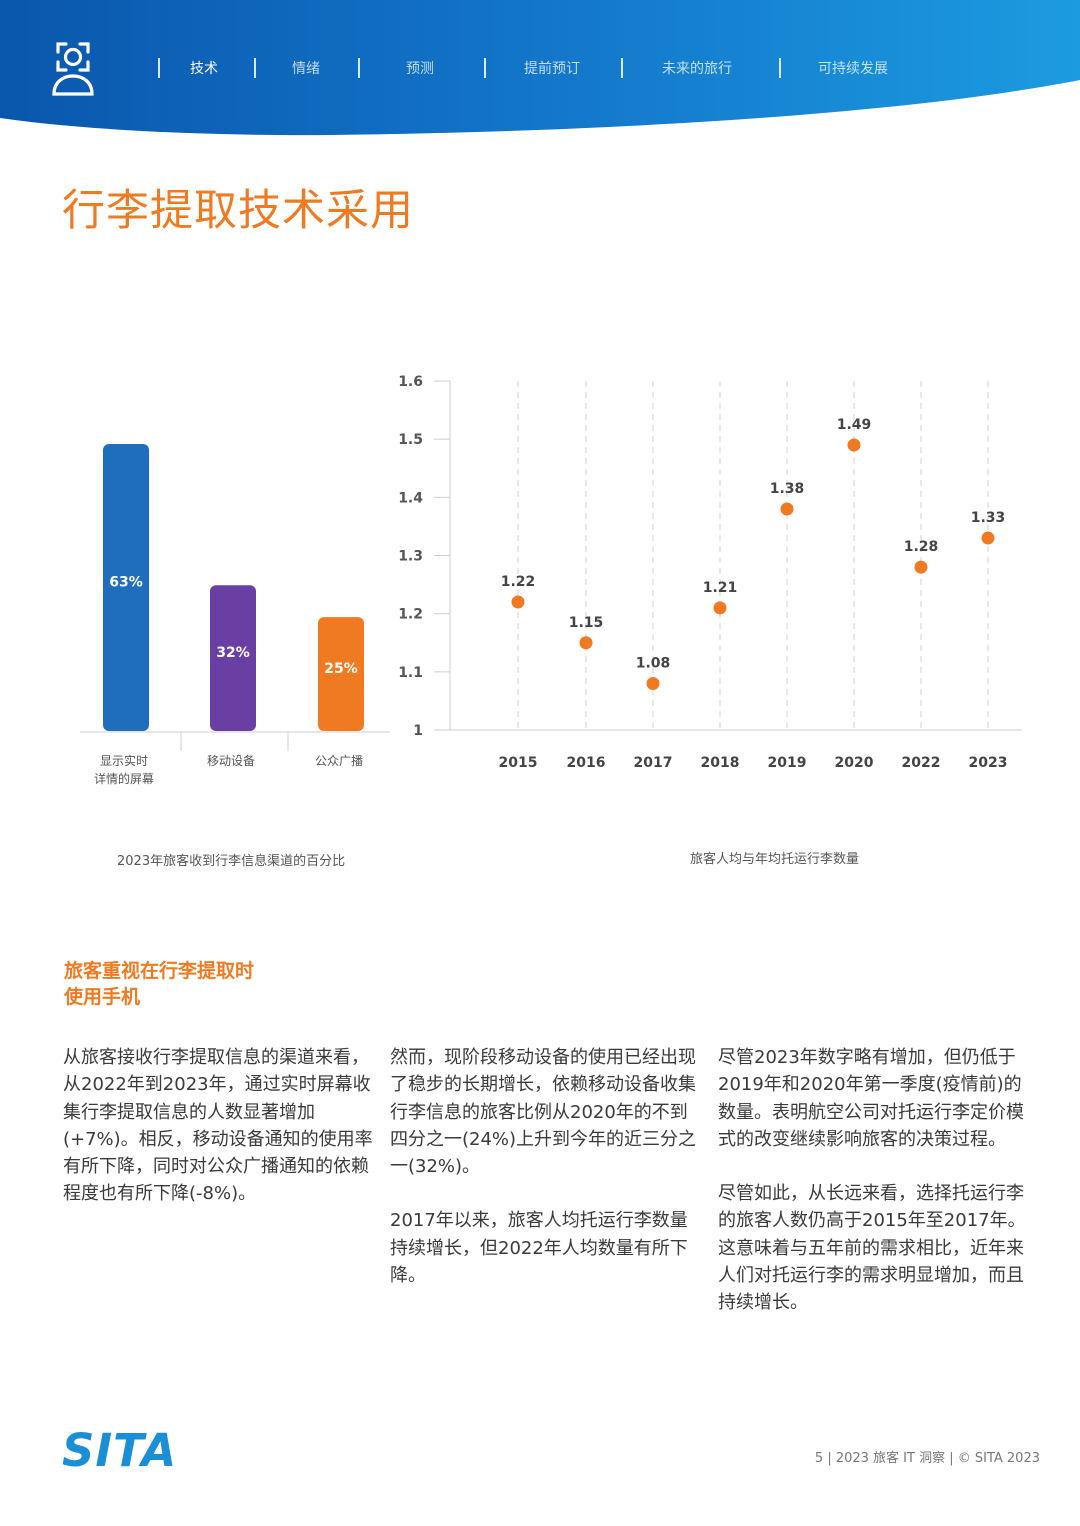 The width and height of the screenshot is (1080, 1526). I want to click on section-heading: 旅客重视在行李提取时 使用手机, so click(214, 984).